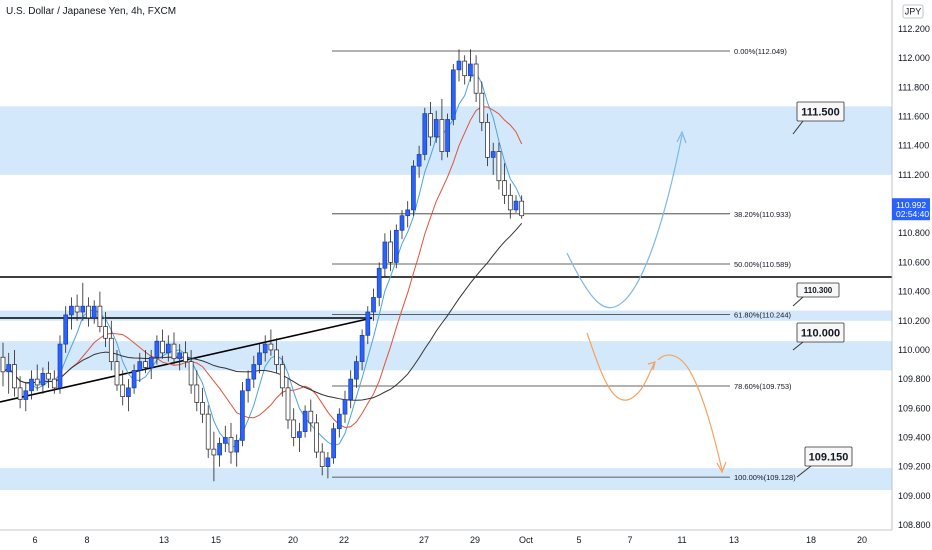  I want to click on y-tick-label: 110.200, so click(914, 321).